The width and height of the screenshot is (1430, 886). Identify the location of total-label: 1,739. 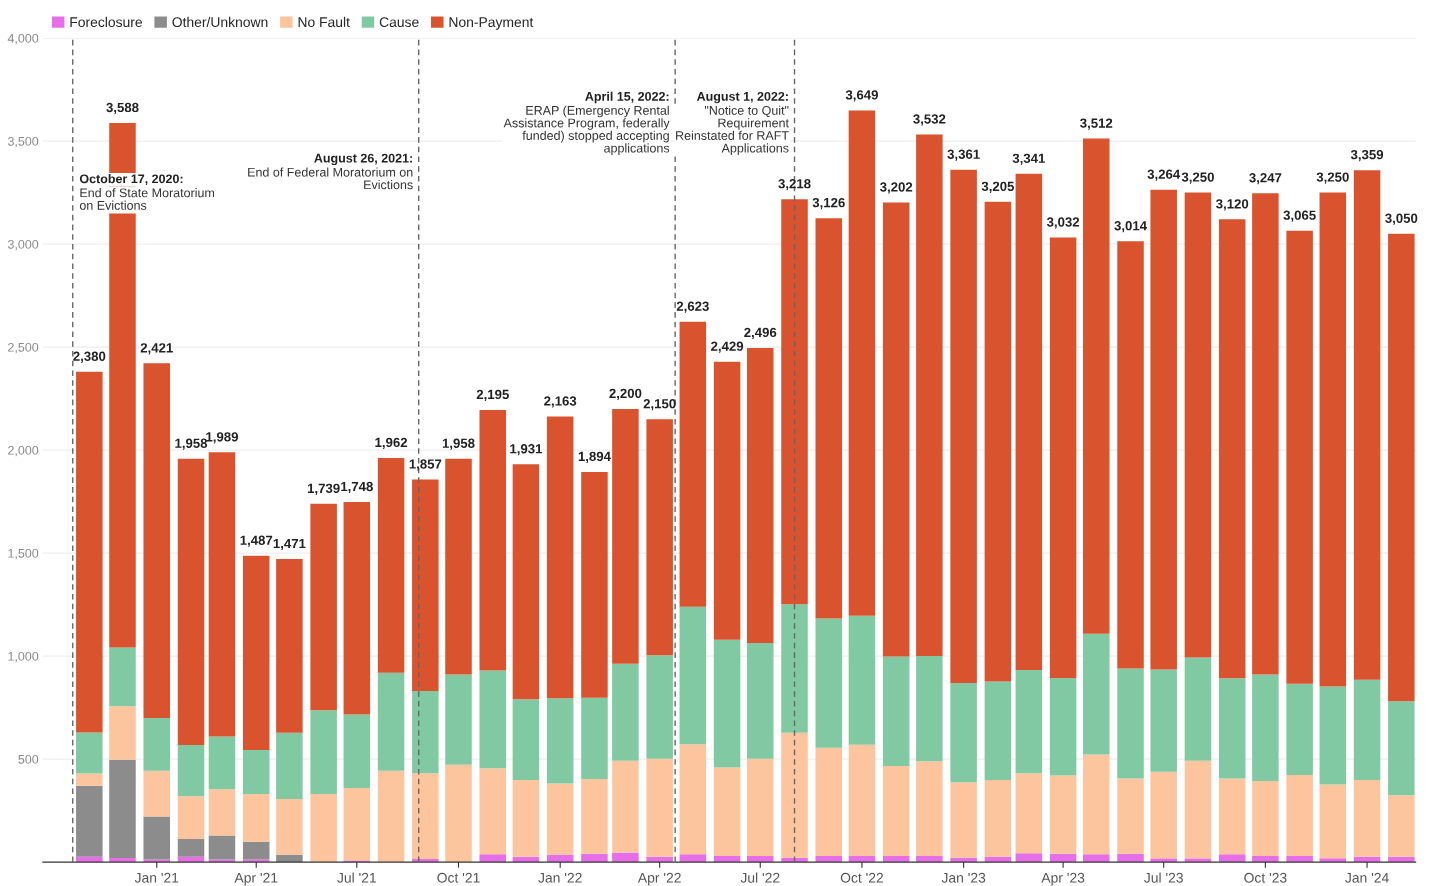
(323, 489).